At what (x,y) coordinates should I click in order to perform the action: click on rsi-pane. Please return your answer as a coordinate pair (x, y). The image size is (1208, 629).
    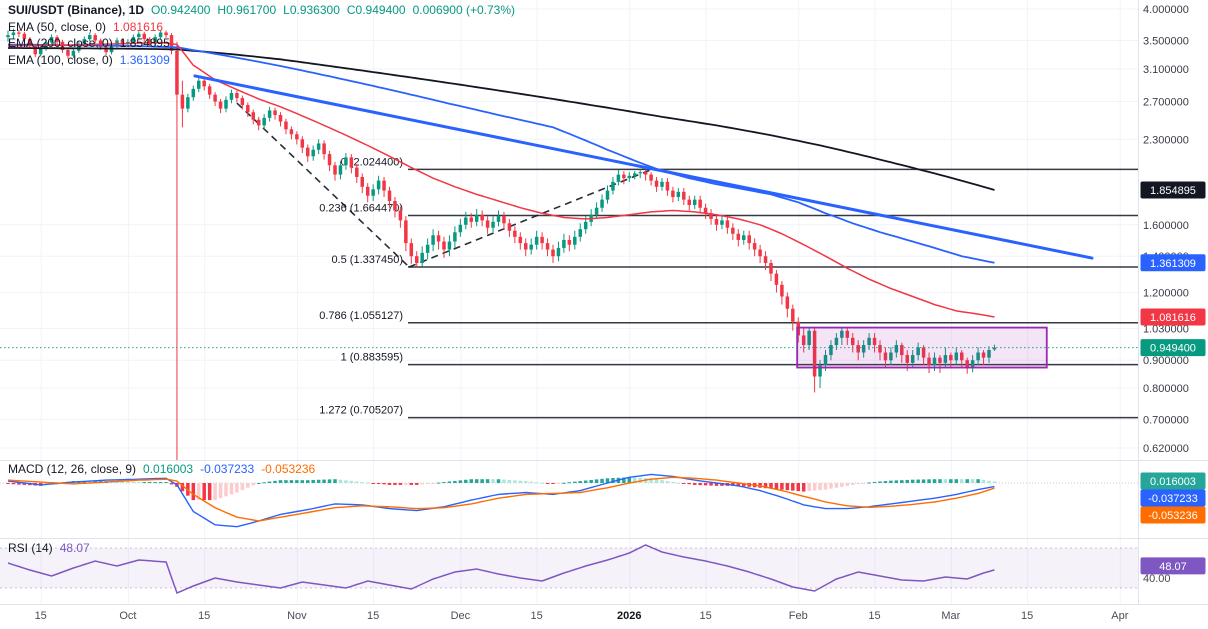
    Looking at the image, I should click on (569, 569).